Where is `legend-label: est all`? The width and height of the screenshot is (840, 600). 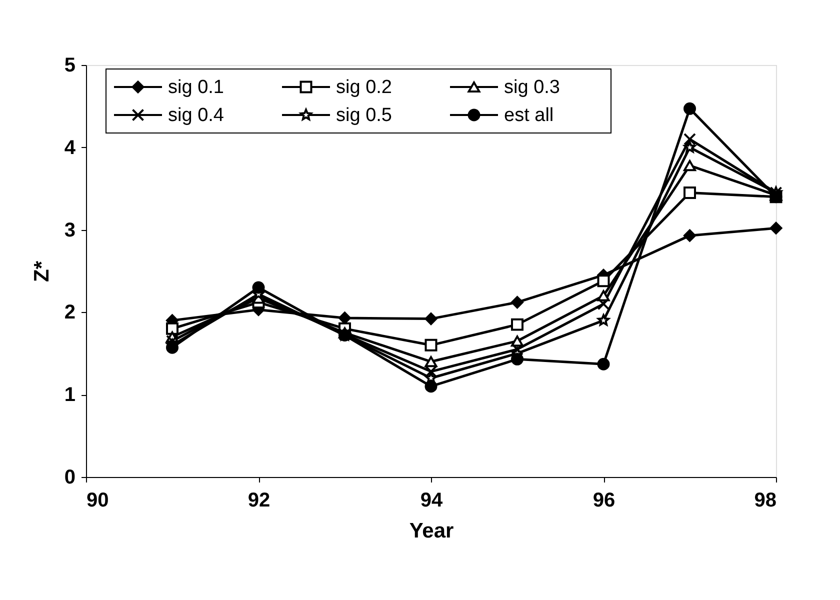
legend-label: est all is located at coordinates (529, 115).